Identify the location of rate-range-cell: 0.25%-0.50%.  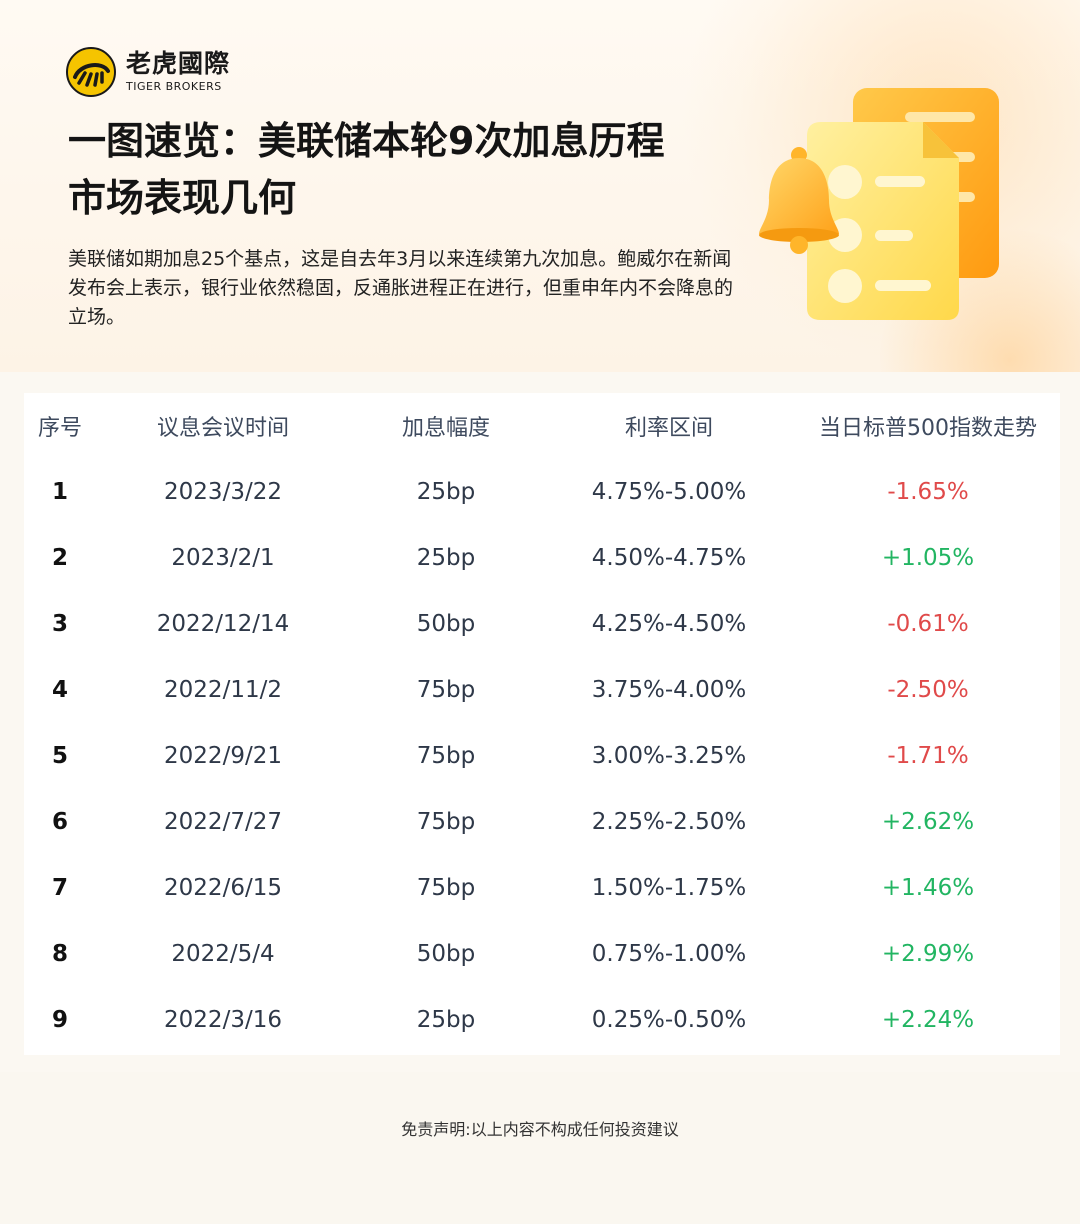
(669, 1020).